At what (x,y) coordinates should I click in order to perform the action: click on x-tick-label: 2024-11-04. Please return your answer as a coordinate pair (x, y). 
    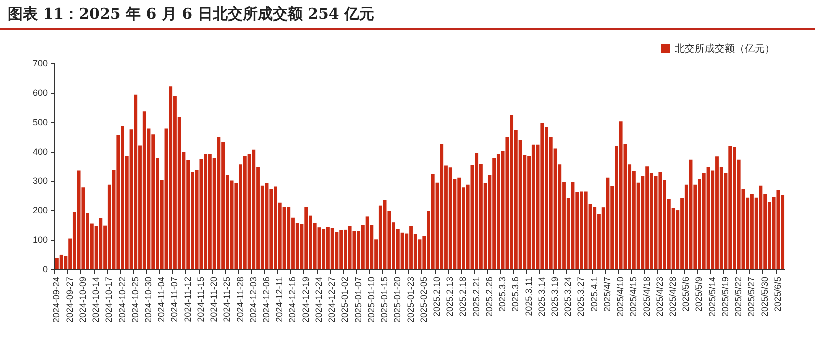
    Looking at the image, I should click on (161, 299).